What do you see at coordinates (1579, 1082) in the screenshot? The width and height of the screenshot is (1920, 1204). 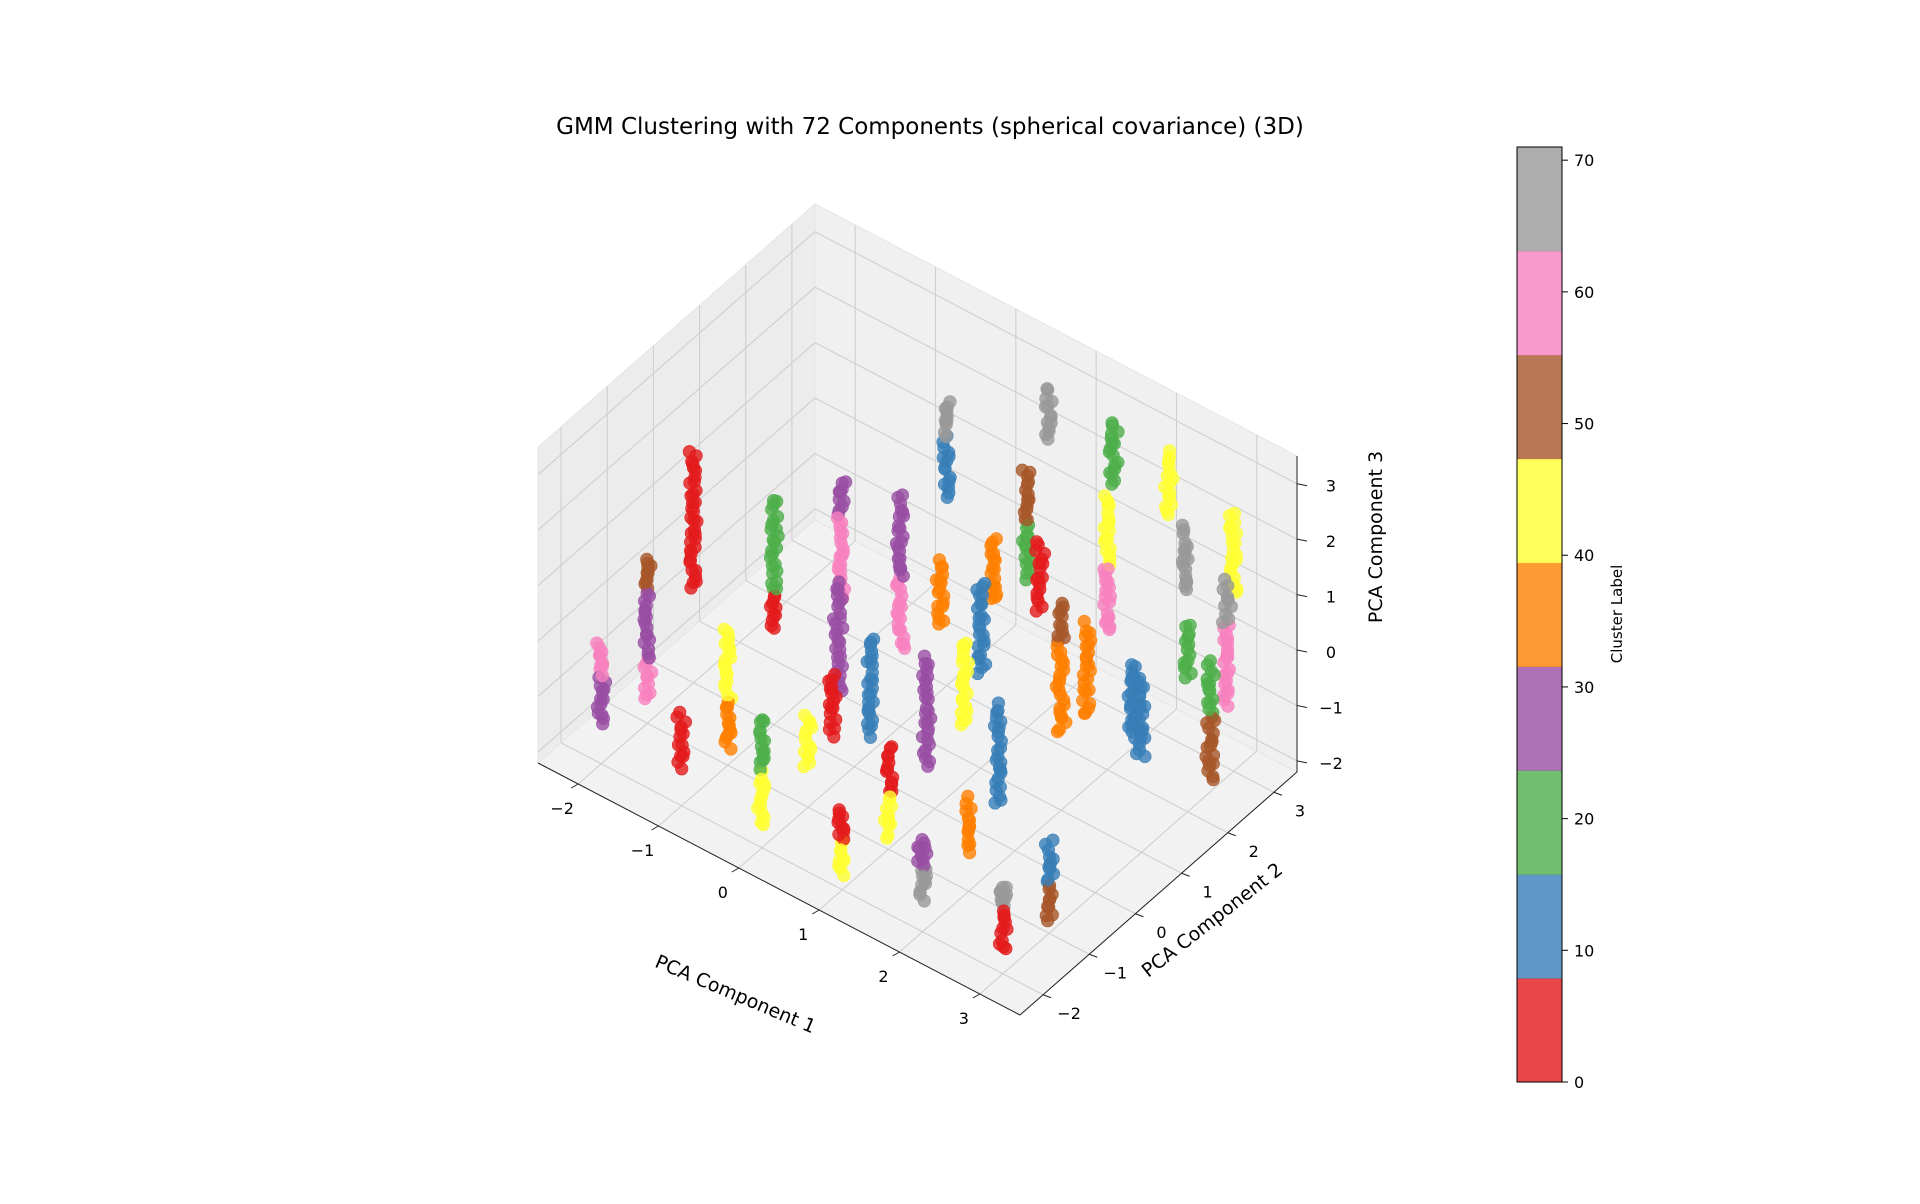 I see `colorbar-tick-label: 0` at bounding box center [1579, 1082].